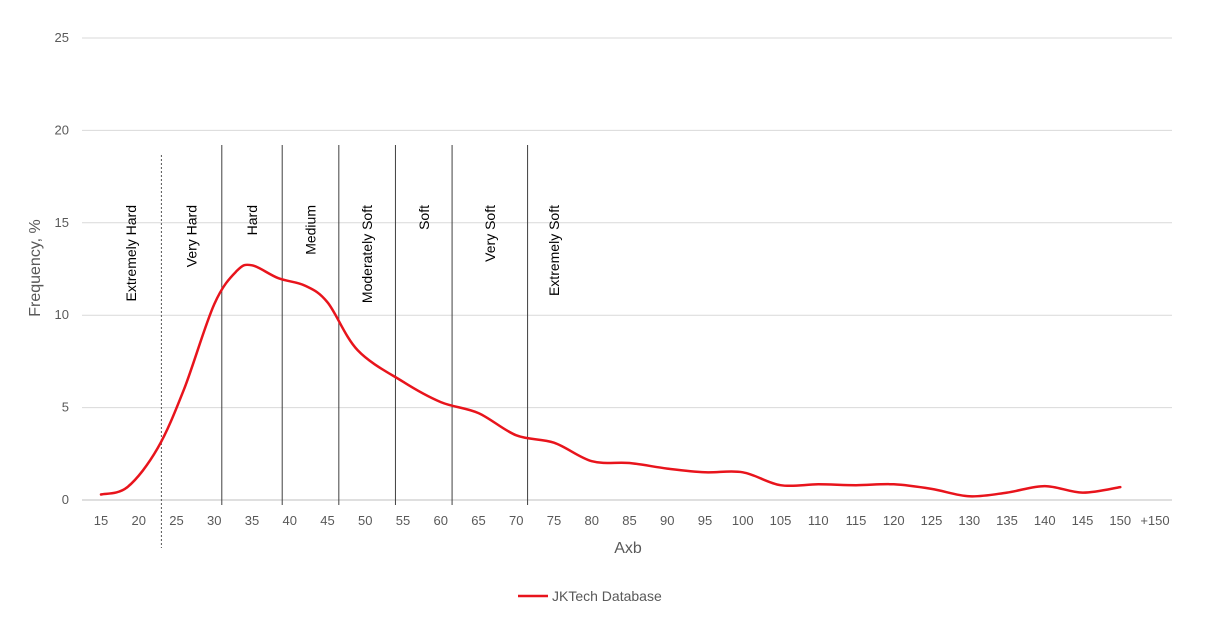 Image resolution: width=1207 pixels, height=637 pixels. What do you see at coordinates (441, 520) in the screenshot?
I see `x-tick-label: 60` at bounding box center [441, 520].